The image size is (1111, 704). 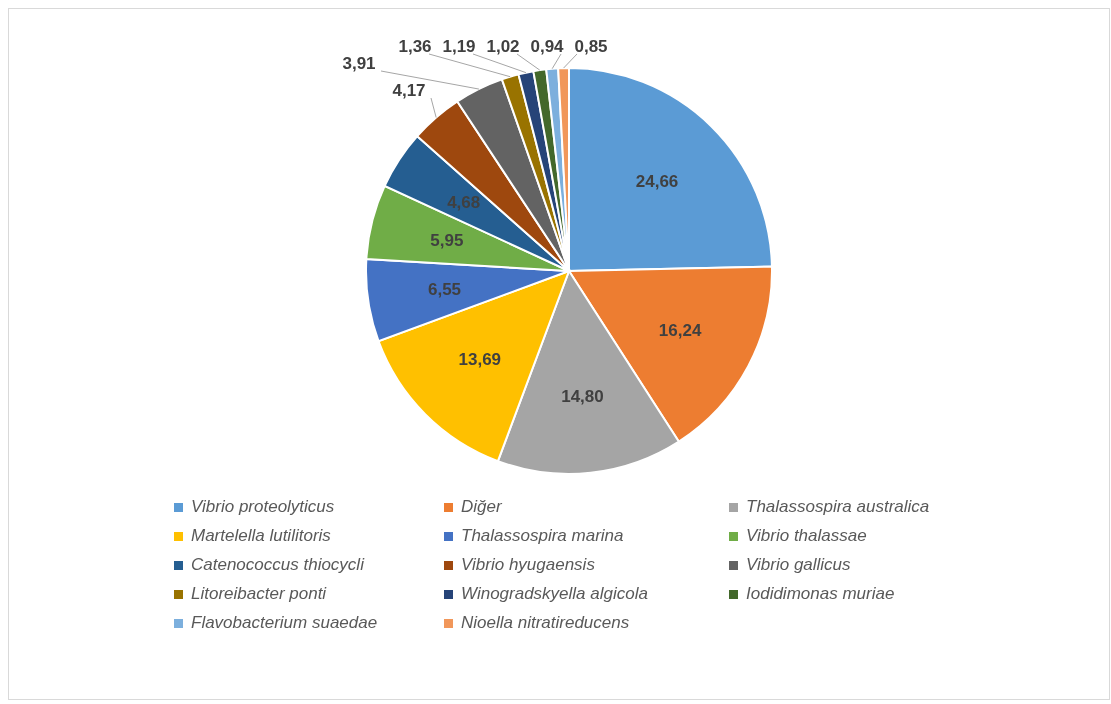 I want to click on legend-label: Thalassospira australica, so click(x=838, y=507).